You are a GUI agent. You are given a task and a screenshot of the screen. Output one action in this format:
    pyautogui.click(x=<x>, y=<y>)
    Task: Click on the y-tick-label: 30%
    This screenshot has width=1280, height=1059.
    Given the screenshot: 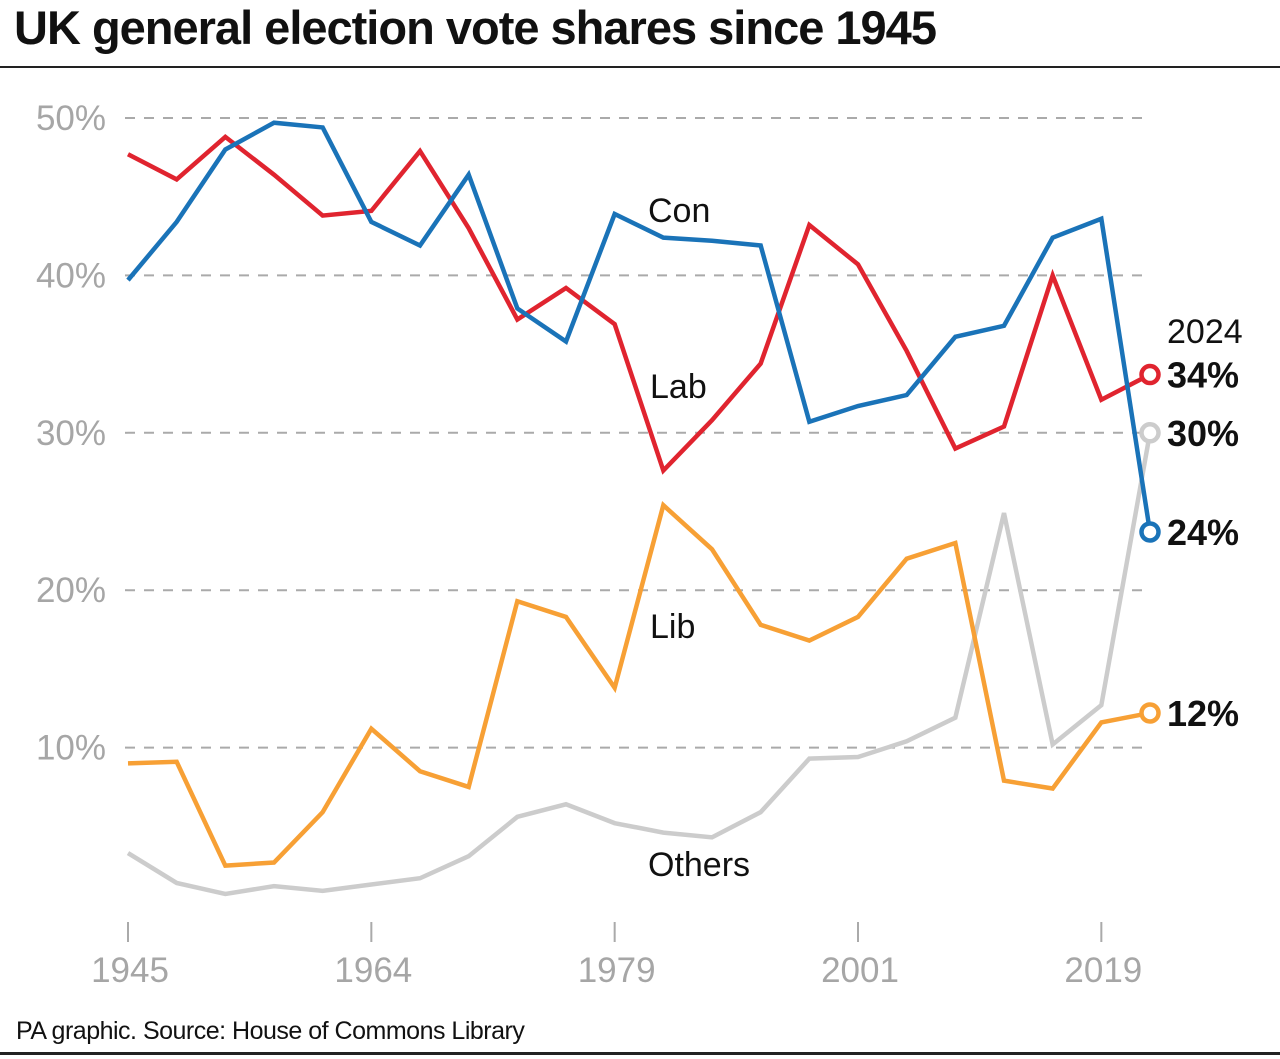 What is the action you would take?
    pyautogui.click(x=71, y=433)
    